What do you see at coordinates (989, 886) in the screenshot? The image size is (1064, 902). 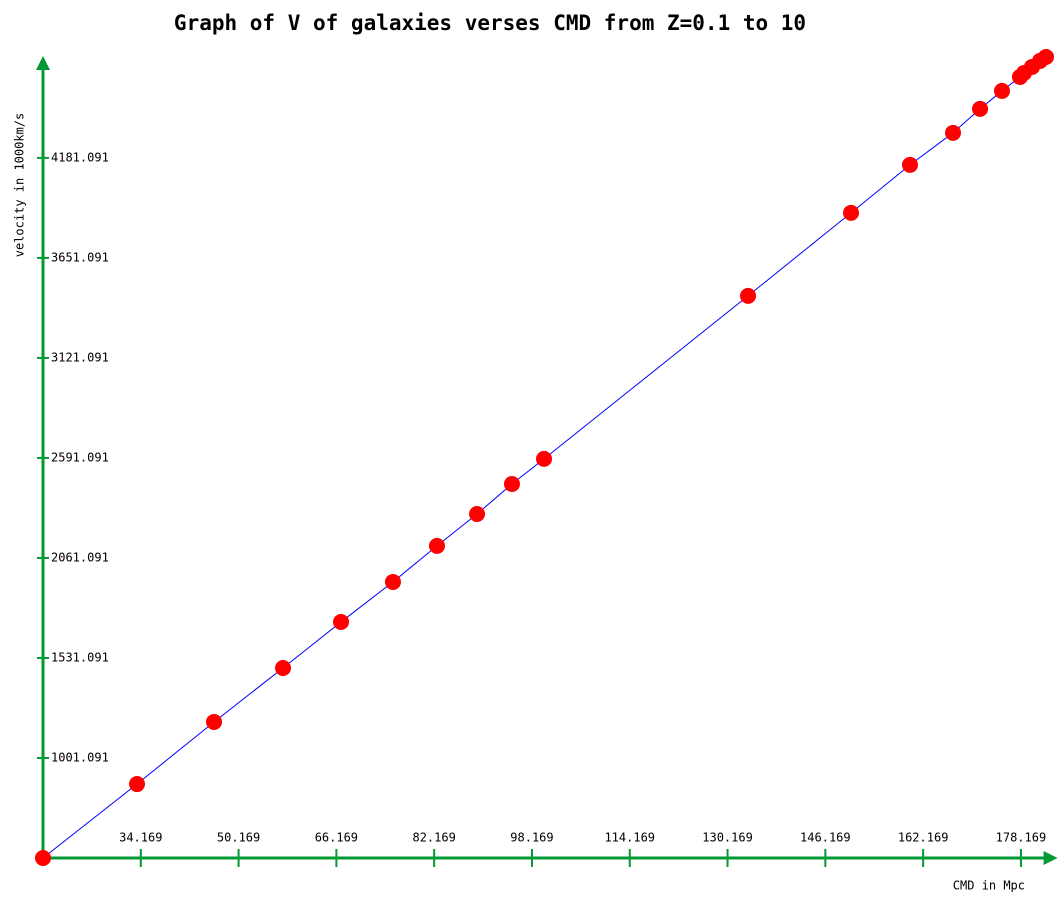 I see `x-axis-label: CMD in Mpc` at bounding box center [989, 886].